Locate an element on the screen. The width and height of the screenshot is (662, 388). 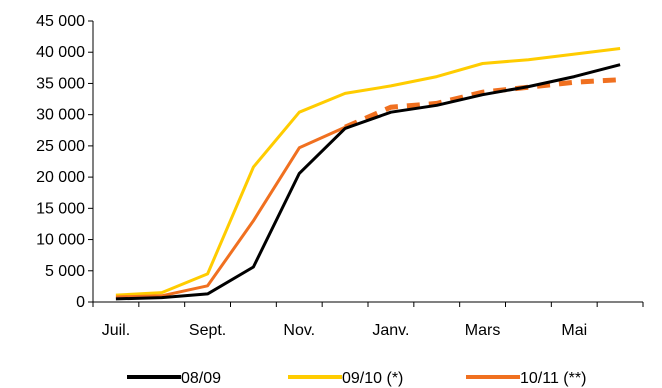
x-tick-label: Sept. is located at coordinates (207, 330).